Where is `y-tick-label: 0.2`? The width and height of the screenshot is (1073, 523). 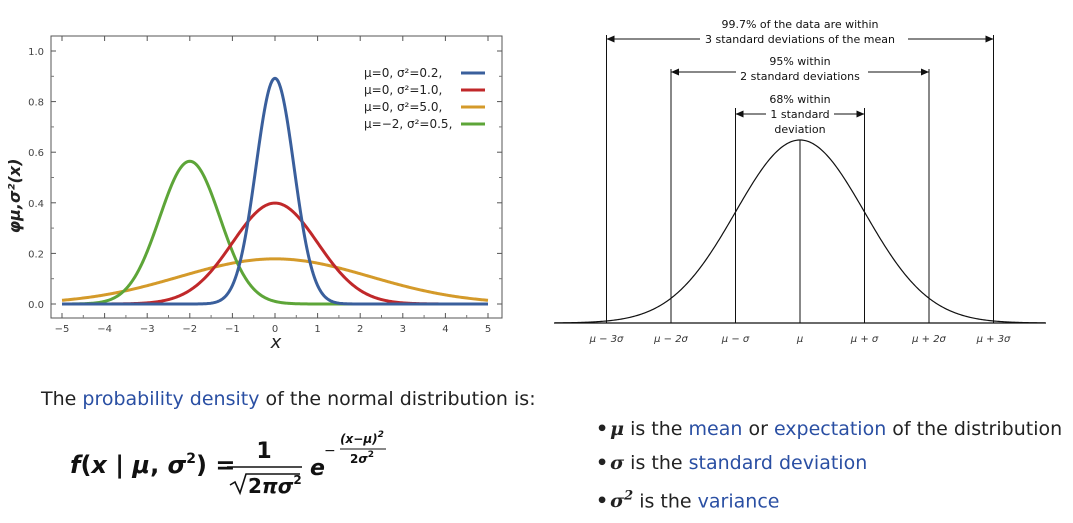 y-tick-label: 0.2 is located at coordinates (36, 254).